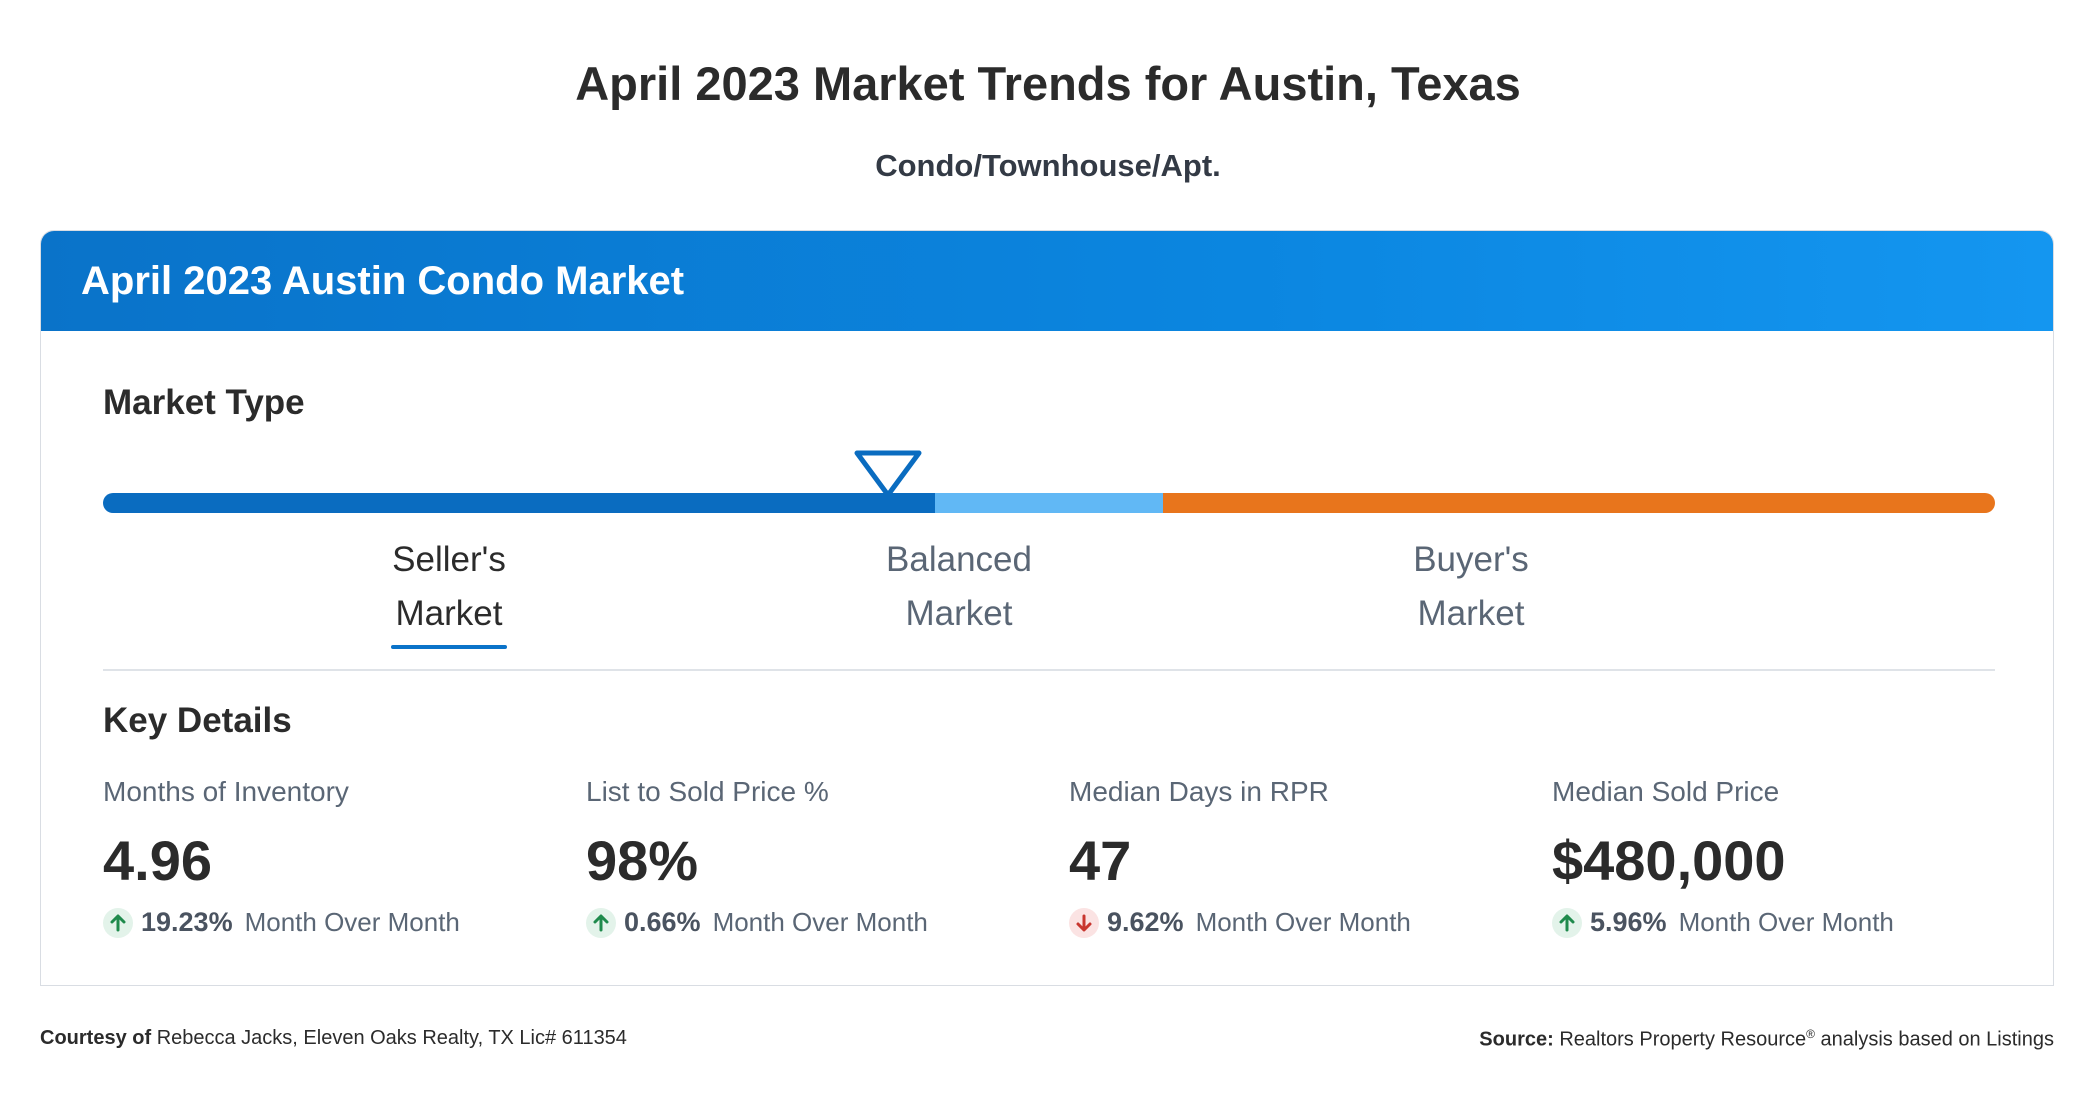  What do you see at coordinates (96, 1038) in the screenshot?
I see `courtesy-label: Courtesy of` at bounding box center [96, 1038].